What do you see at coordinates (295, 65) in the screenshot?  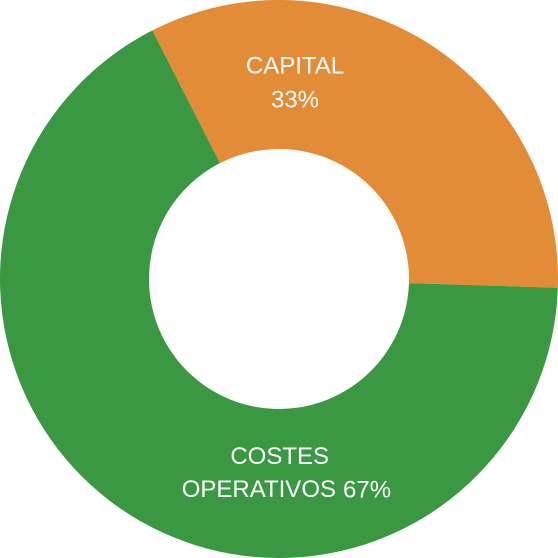 I see `category-label: CAPITAL` at bounding box center [295, 65].